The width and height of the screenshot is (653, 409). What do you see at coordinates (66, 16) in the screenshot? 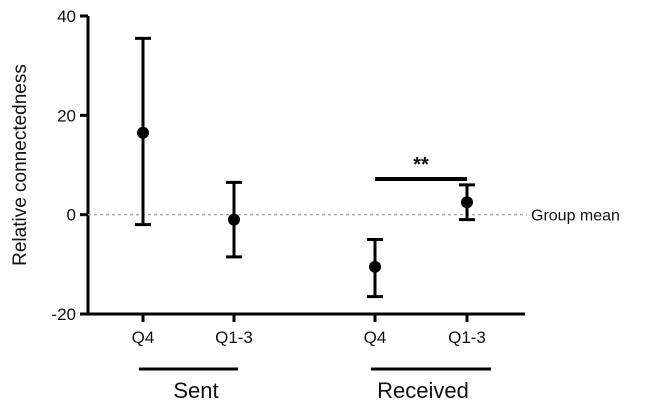
I see `y-tick-label: 40` at bounding box center [66, 16].